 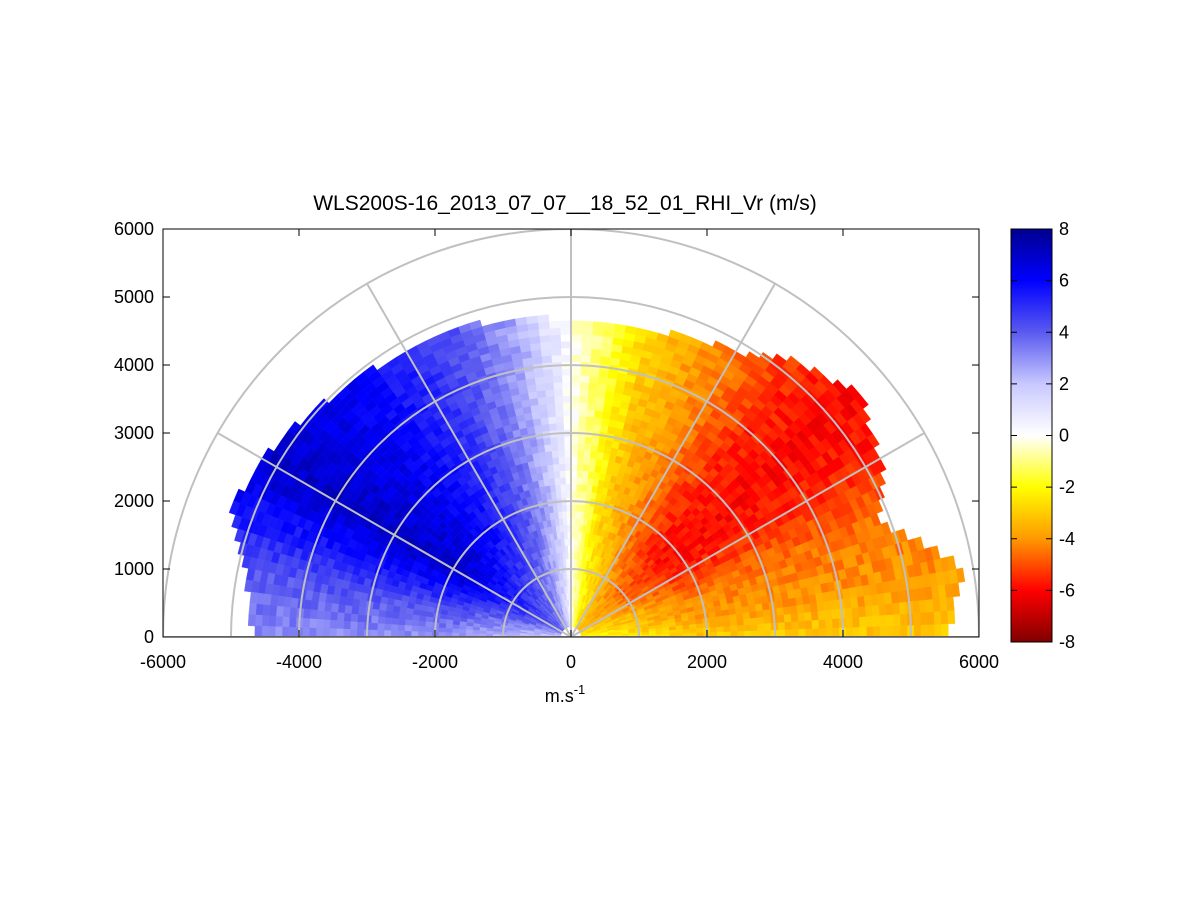 I want to click on colorbar-gradient, so click(x=1031, y=435).